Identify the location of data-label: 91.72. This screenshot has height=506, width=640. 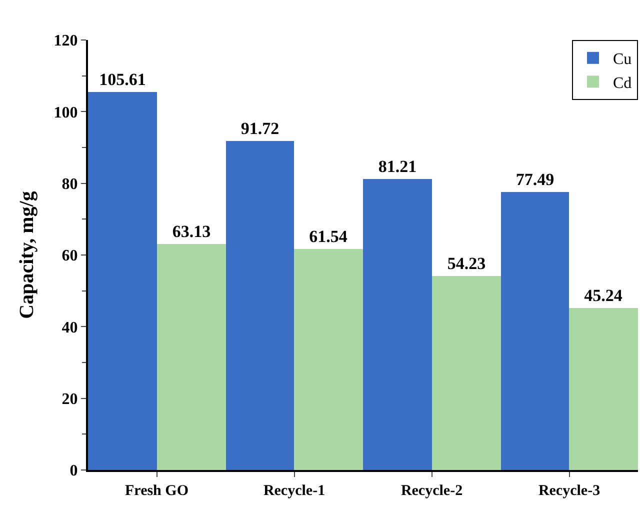
(260, 128).